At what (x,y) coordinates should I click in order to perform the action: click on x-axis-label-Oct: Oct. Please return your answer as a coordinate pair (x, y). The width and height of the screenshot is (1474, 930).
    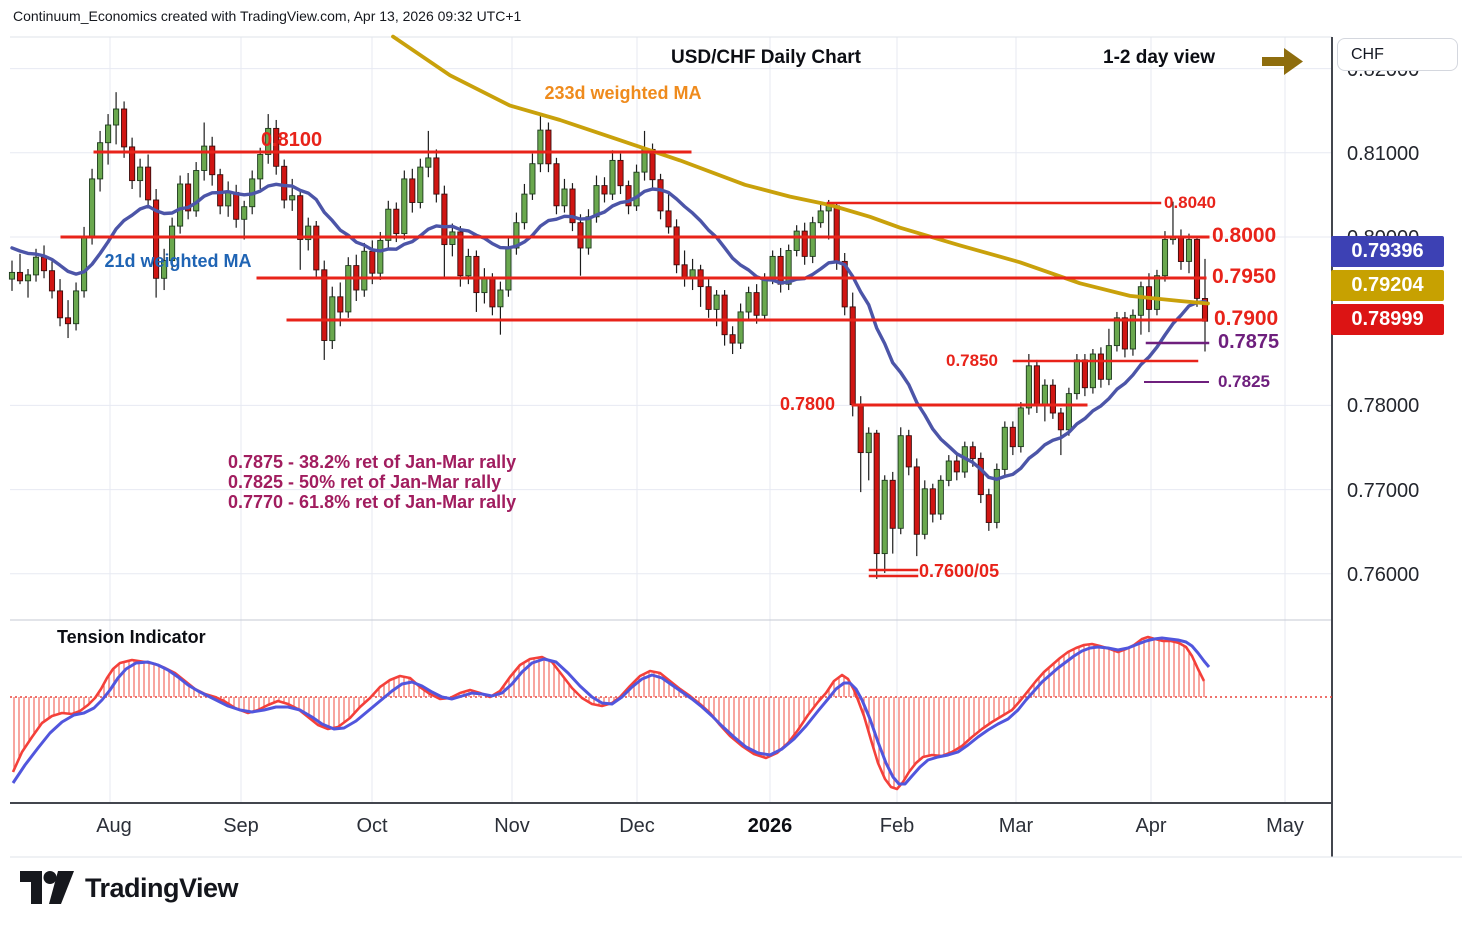
    Looking at the image, I should click on (372, 826).